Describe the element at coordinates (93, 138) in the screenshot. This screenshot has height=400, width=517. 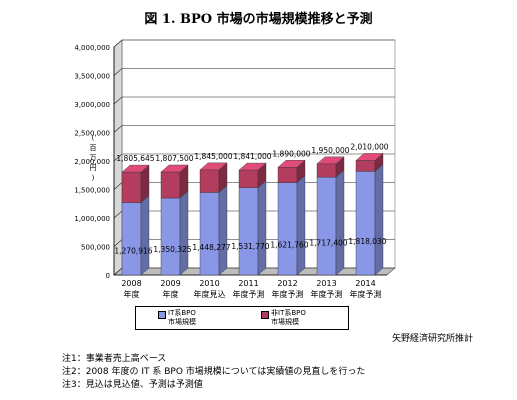
I see `y-axis-label: (` at that location.